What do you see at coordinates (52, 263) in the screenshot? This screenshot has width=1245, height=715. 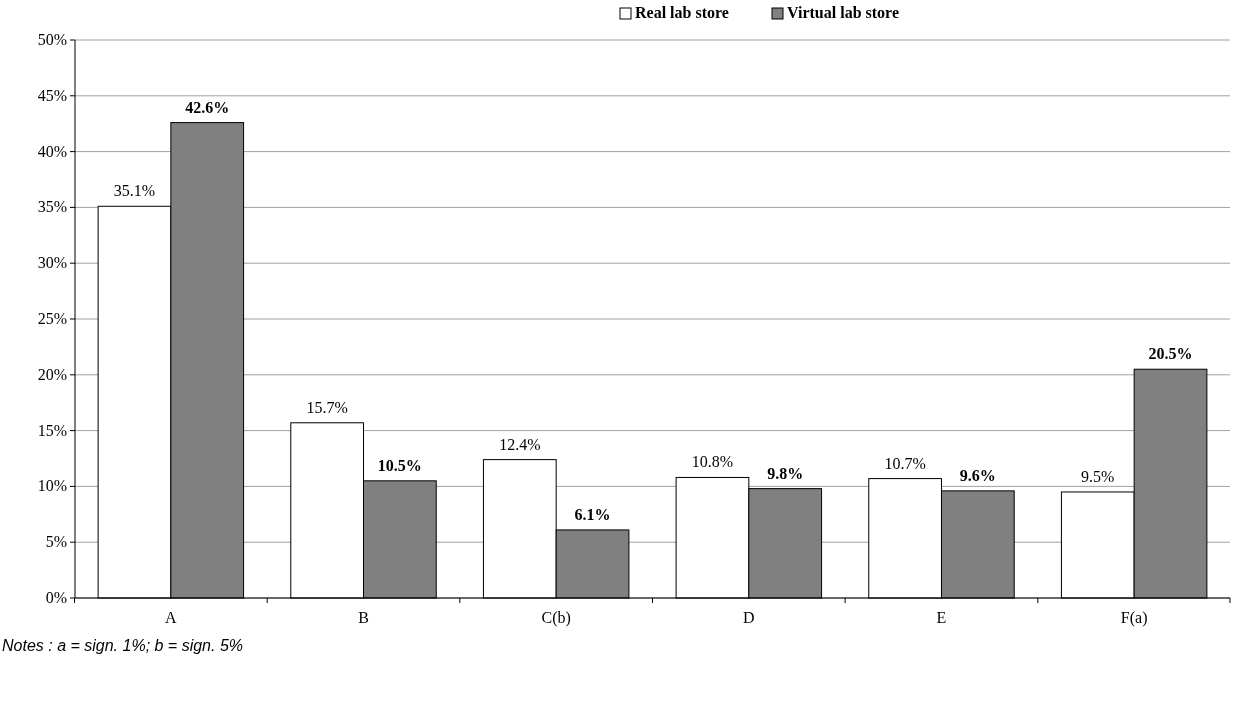 I see `y-tick-label: 30%` at bounding box center [52, 263].